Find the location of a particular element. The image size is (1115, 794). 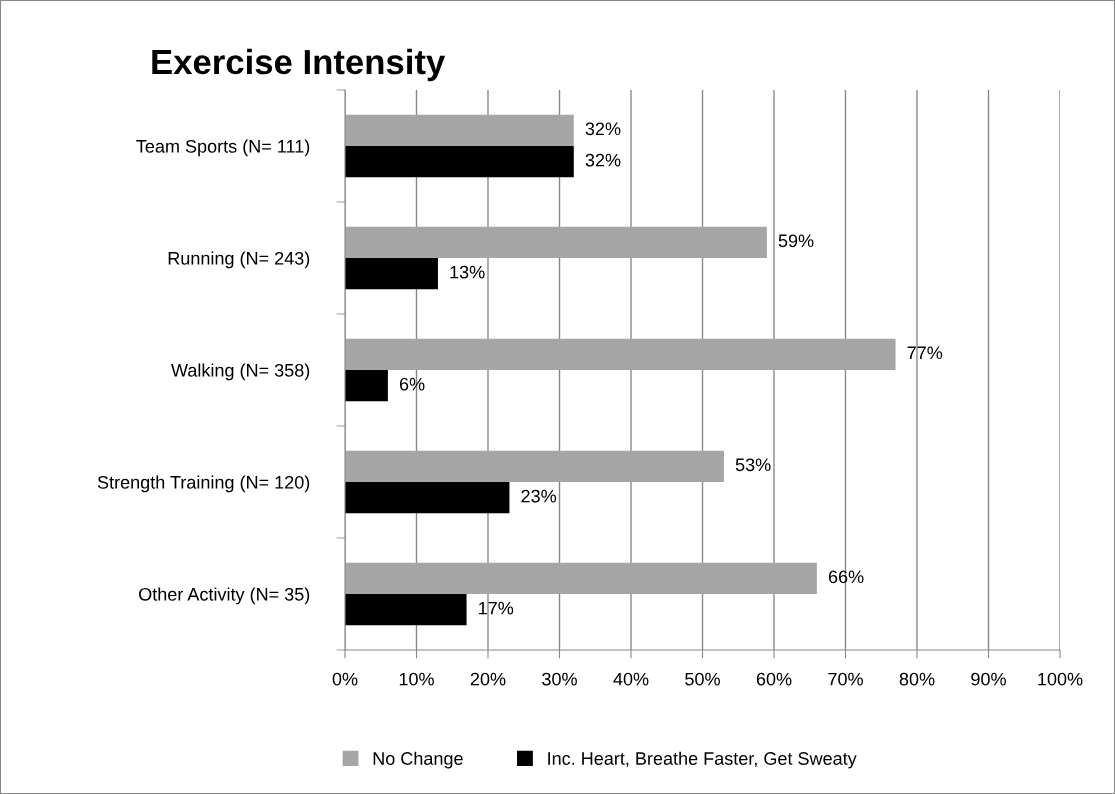

x-tick-label: 0% is located at coordinates (345, 679).